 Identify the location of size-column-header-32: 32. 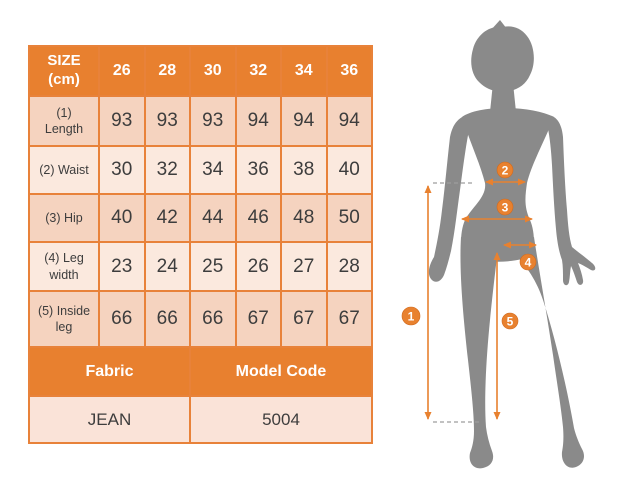
(258, 71).